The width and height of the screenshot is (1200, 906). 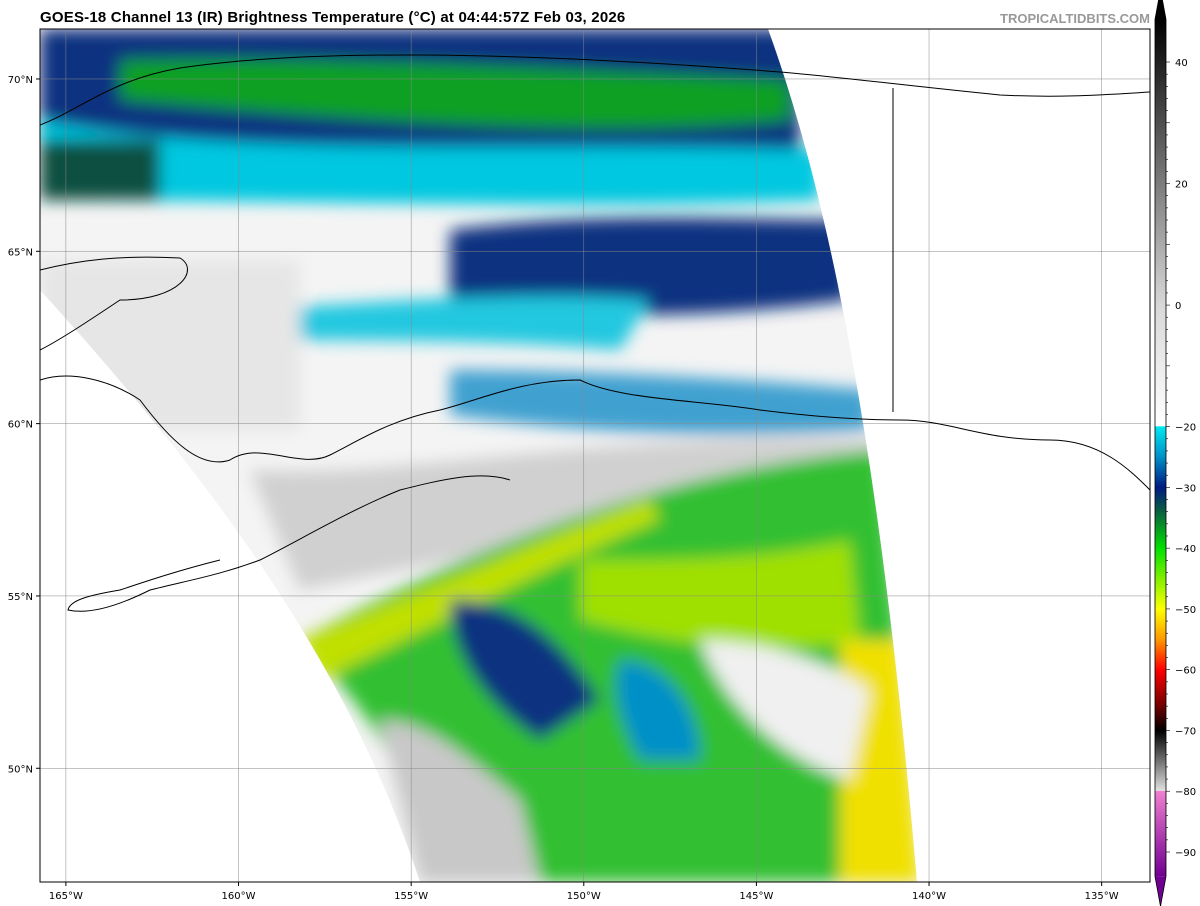 I want to click on colorbar-label: 40, so click(x=1181, y=63).